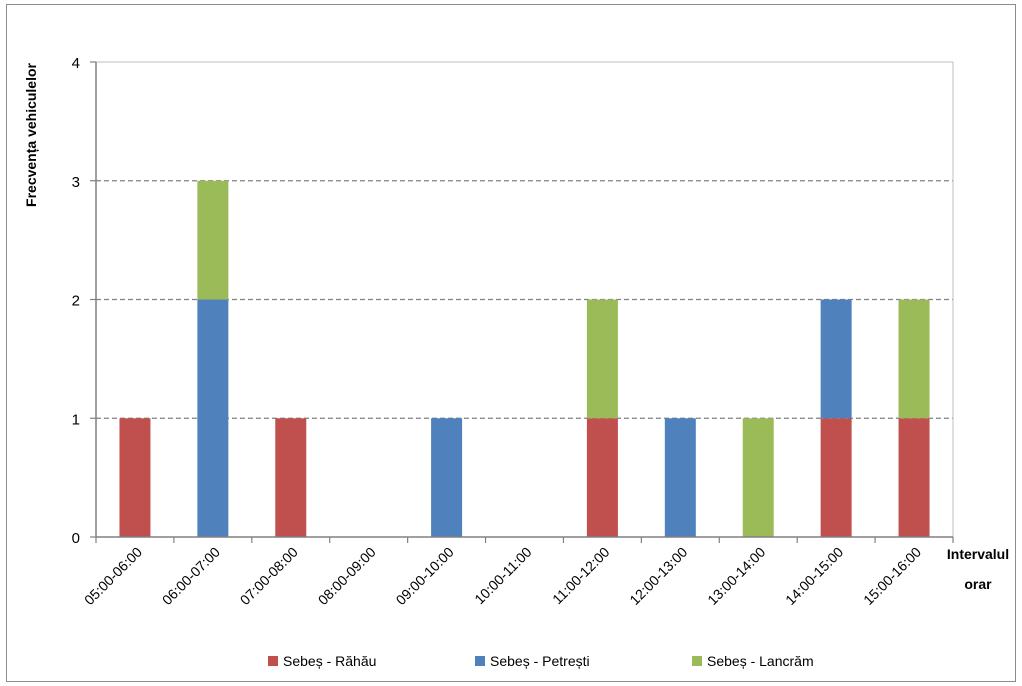 The width and height of the screenshot is (1022, 686). I want to click on y-tick-label: 3, so click(76, 182).